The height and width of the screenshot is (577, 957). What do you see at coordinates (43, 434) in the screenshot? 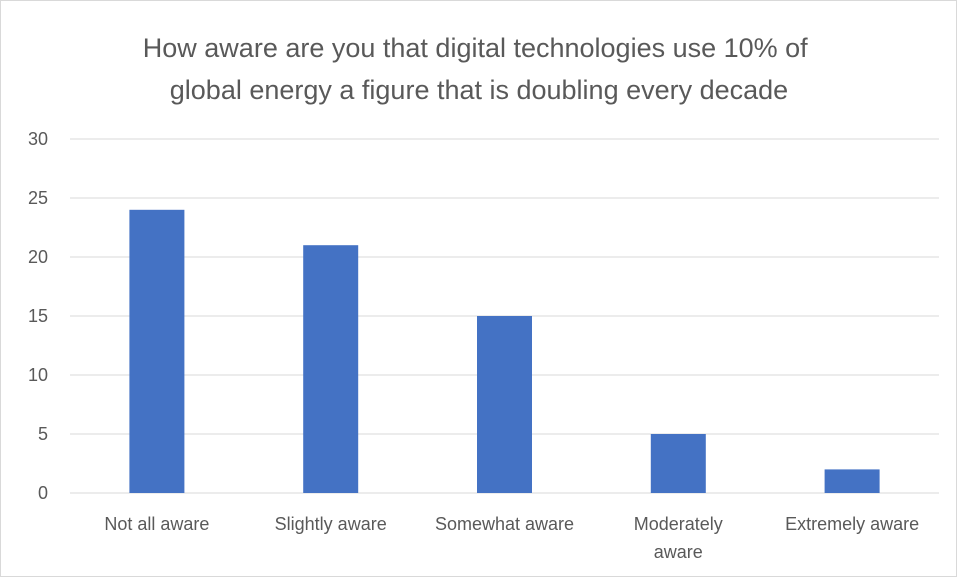
I see `y-tick-label: 5` at bounding box center [43, 434].